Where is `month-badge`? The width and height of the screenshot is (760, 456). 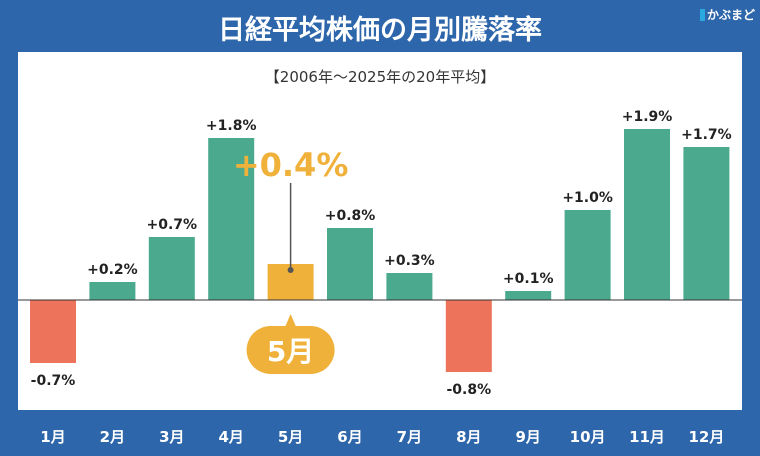
month-badge is located at coordinates (290, 350).